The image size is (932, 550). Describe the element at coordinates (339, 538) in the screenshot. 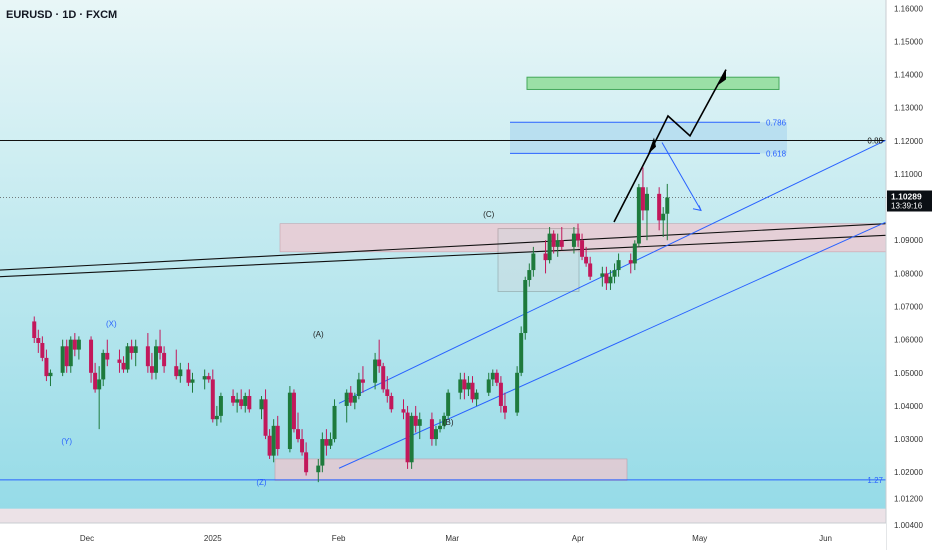

I see `x-tick-label: Feb` at that location.